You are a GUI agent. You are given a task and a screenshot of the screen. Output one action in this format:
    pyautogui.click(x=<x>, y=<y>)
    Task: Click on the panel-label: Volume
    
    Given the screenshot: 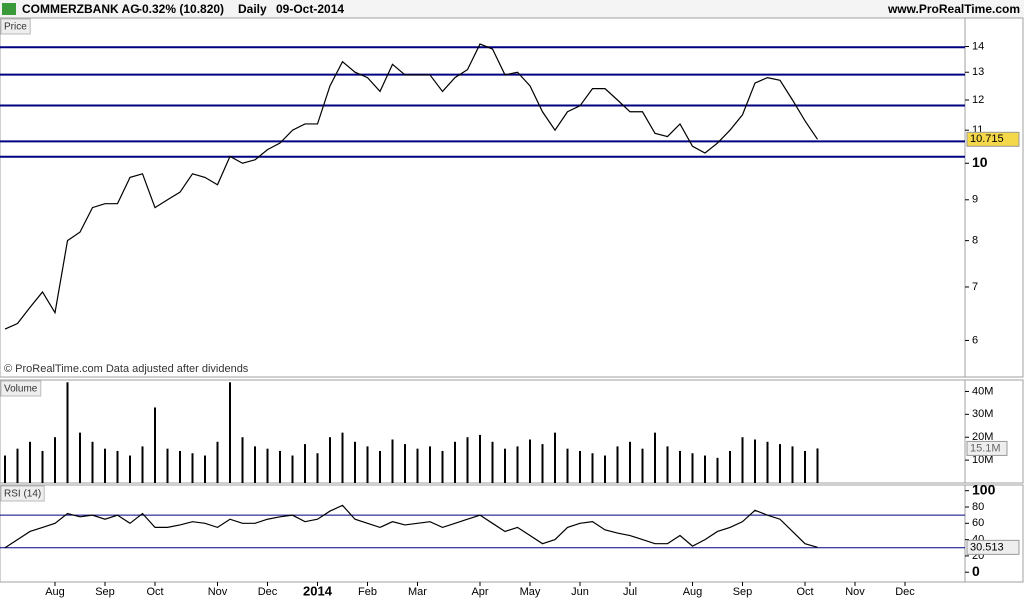 What is the action you would take?
    pyautogui.click(x=21, y=389)
    